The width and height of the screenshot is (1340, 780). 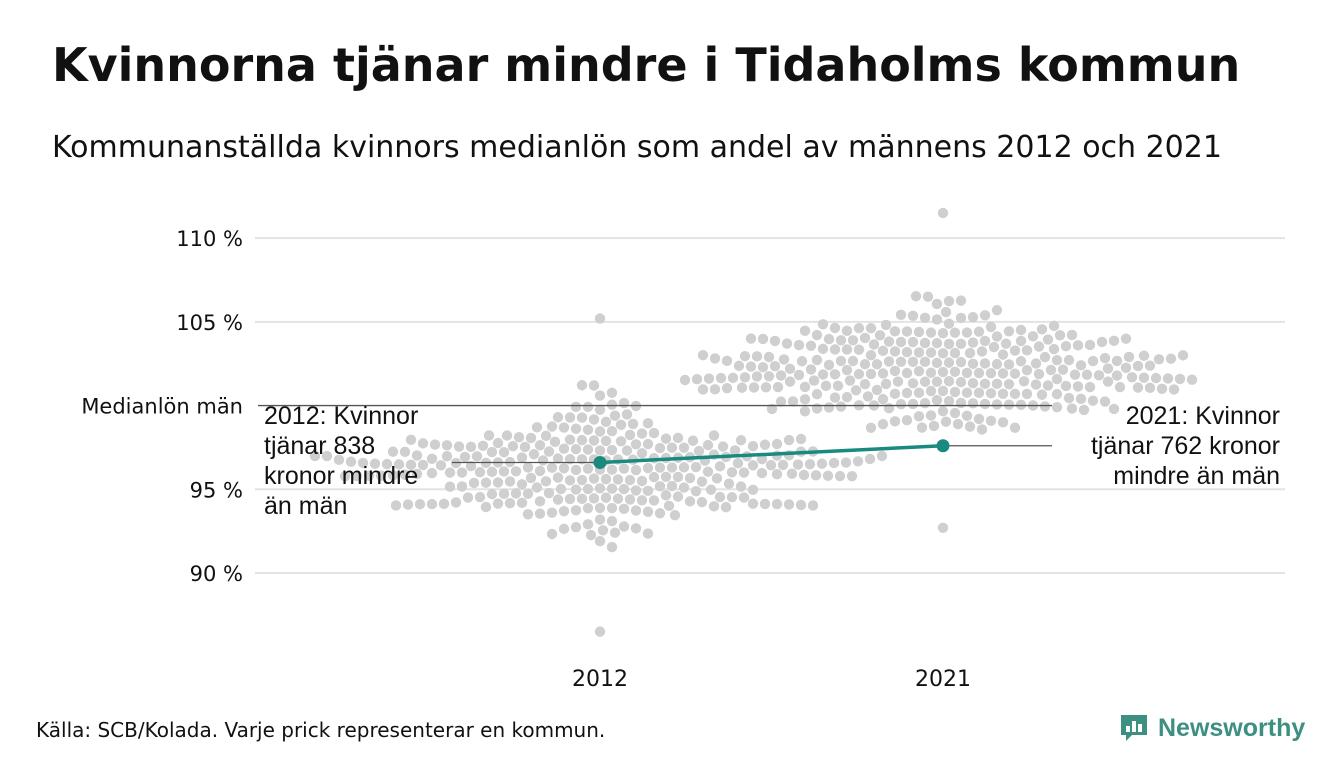 What do you see at coordinates (305, 506) in the screenshot?
I see `annotation-line-2012: än män` at bounding box center [305, 506].